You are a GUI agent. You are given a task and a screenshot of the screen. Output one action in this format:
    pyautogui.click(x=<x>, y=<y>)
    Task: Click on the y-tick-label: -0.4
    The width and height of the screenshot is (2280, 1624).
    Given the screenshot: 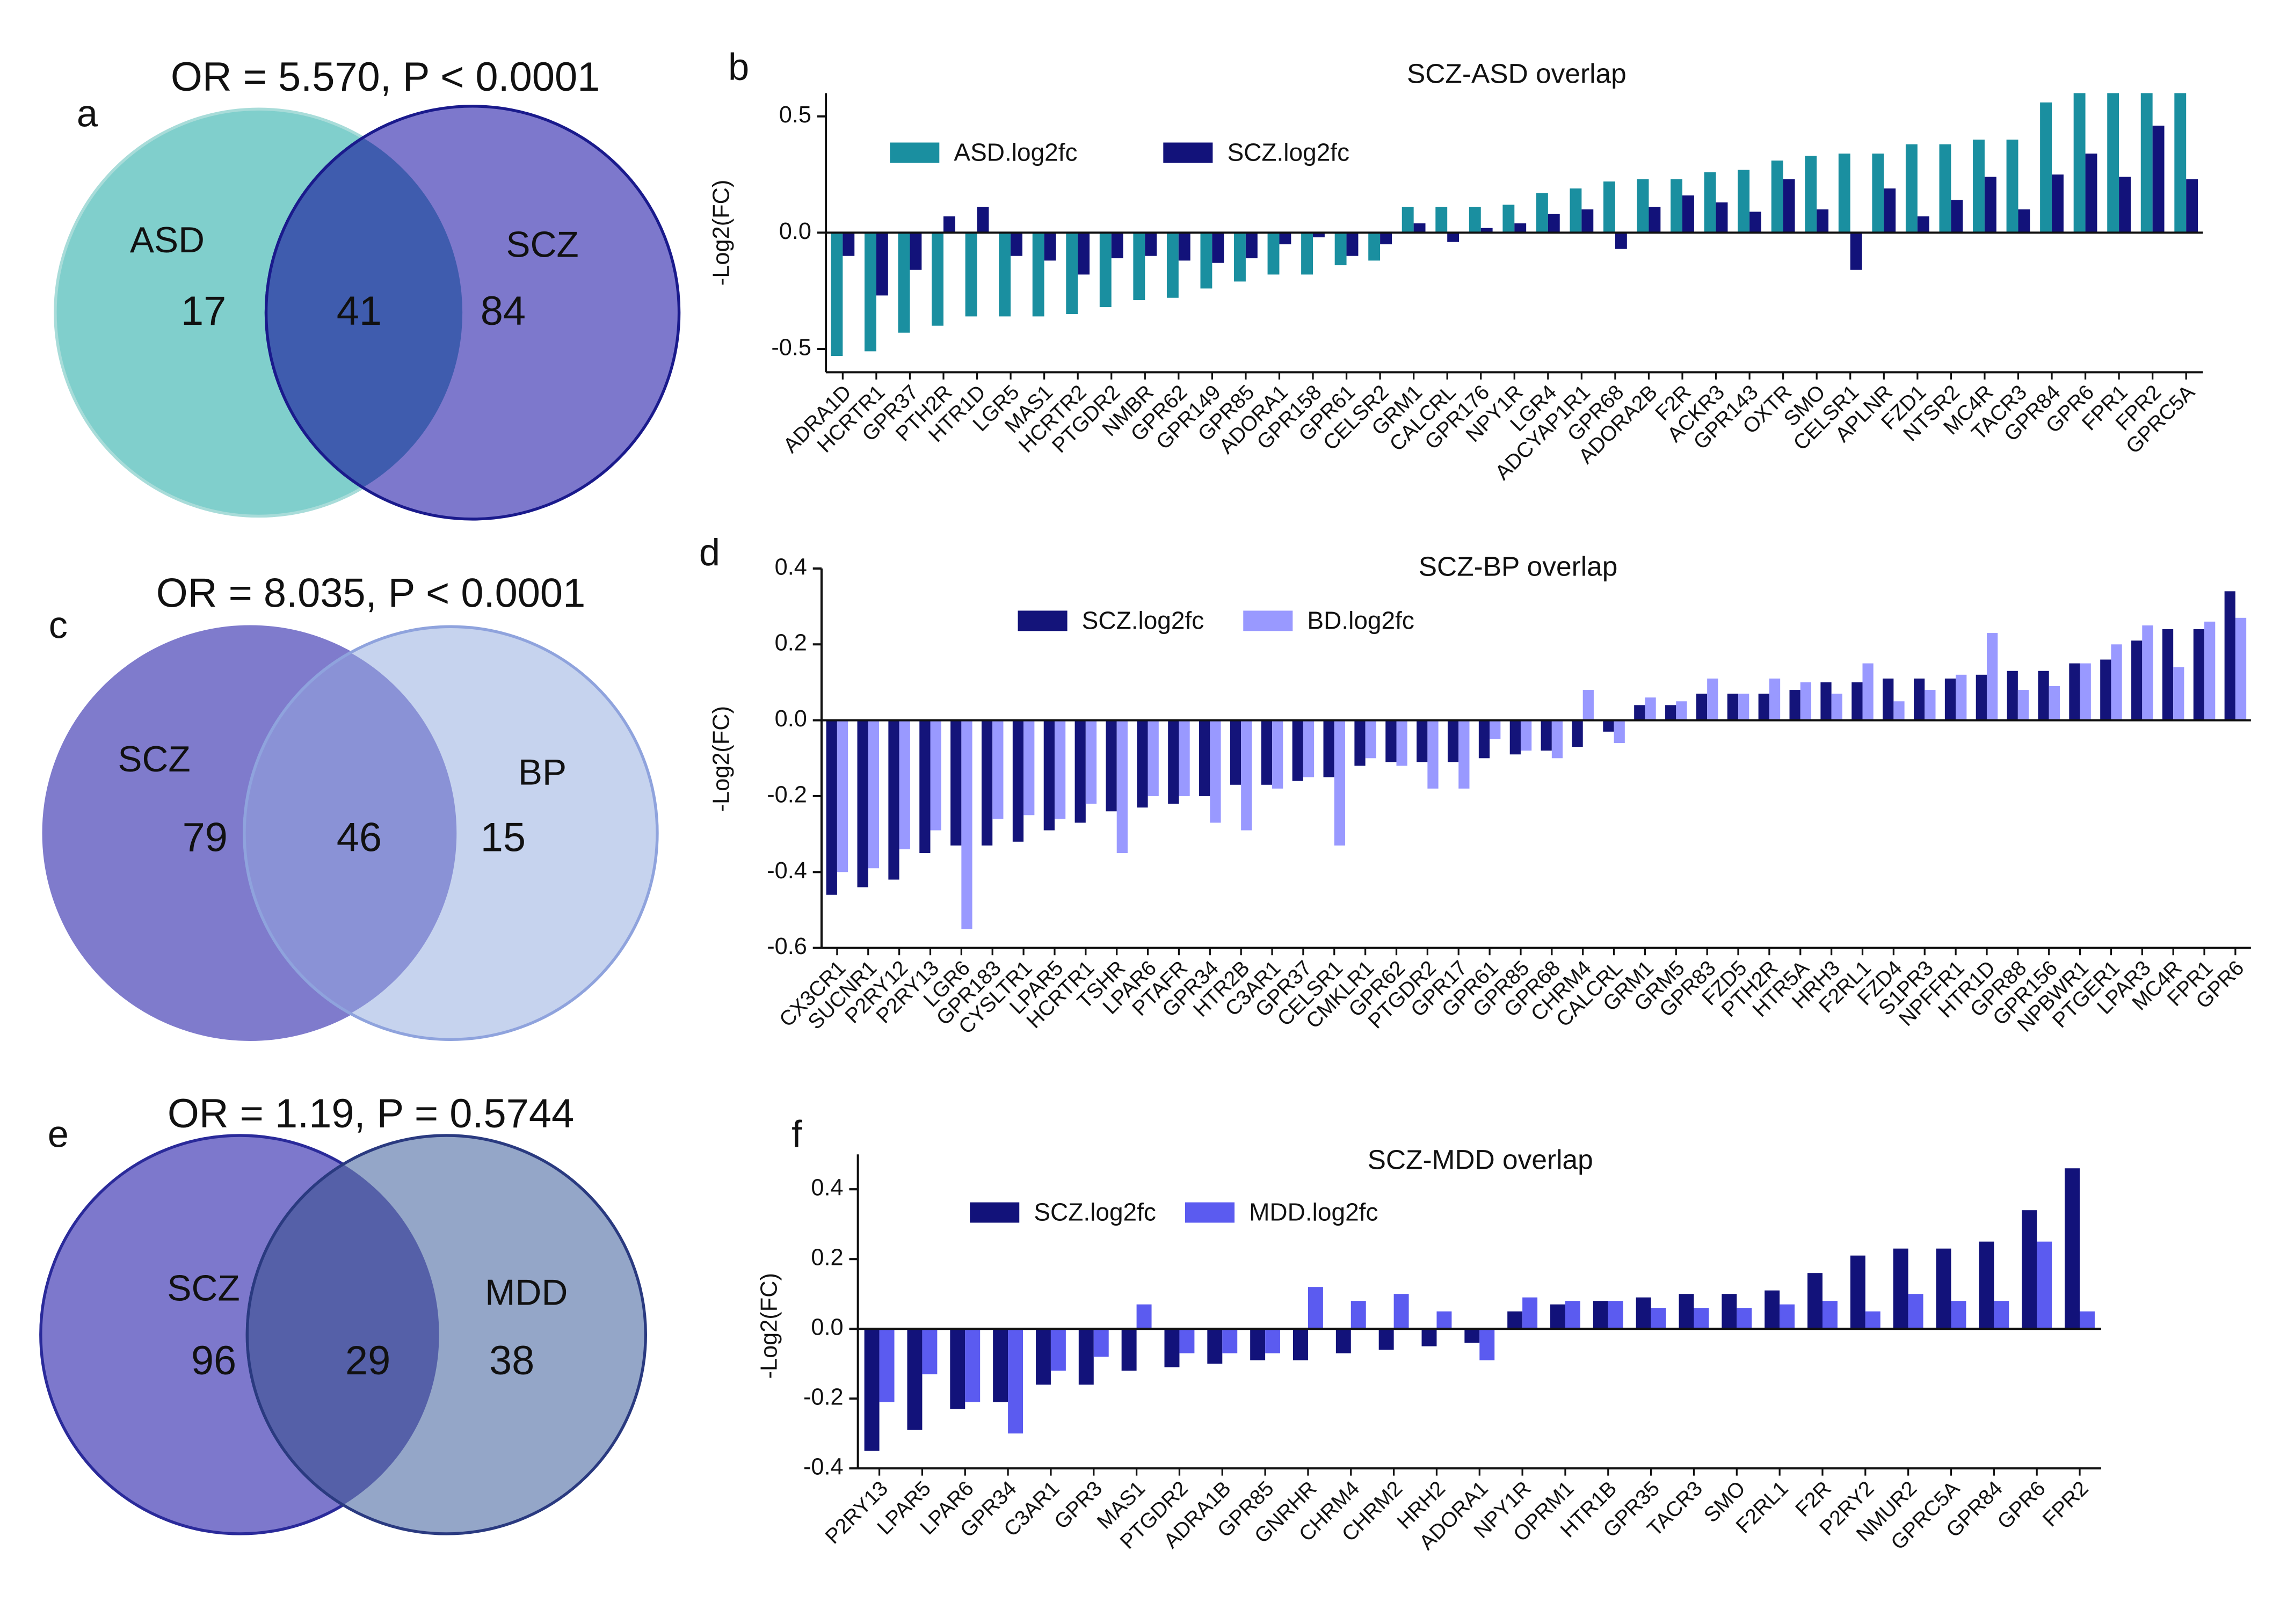 What is the action you would take?
    pyautogui.click(x=787, y=871)
    